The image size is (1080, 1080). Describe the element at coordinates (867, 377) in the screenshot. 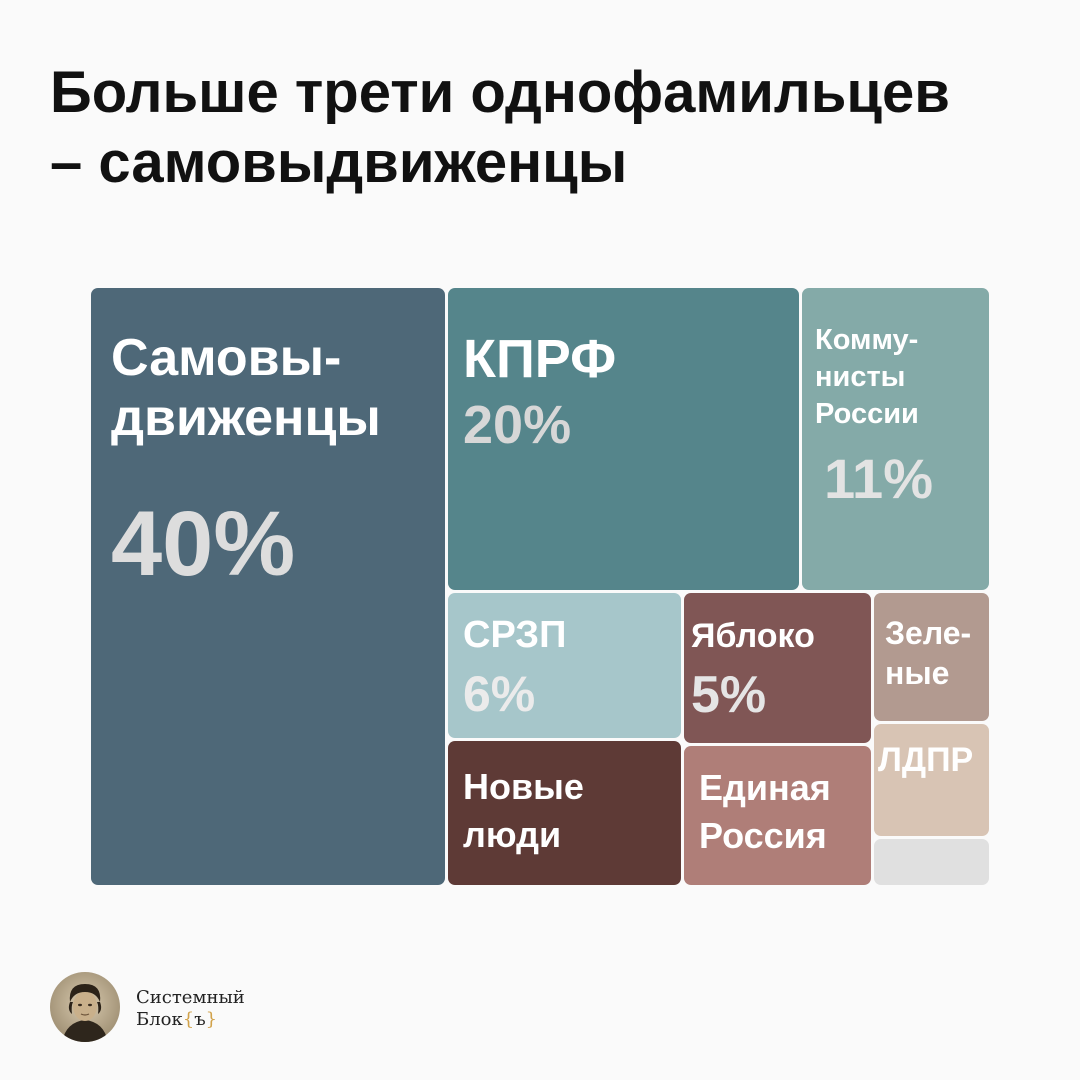

I see `tile-label: Комму- нисты России` at that location.